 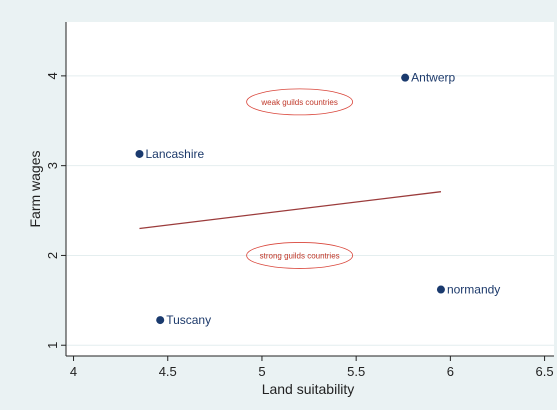 I want to click on point-label: Tuscany, so click(x=188, y=320).